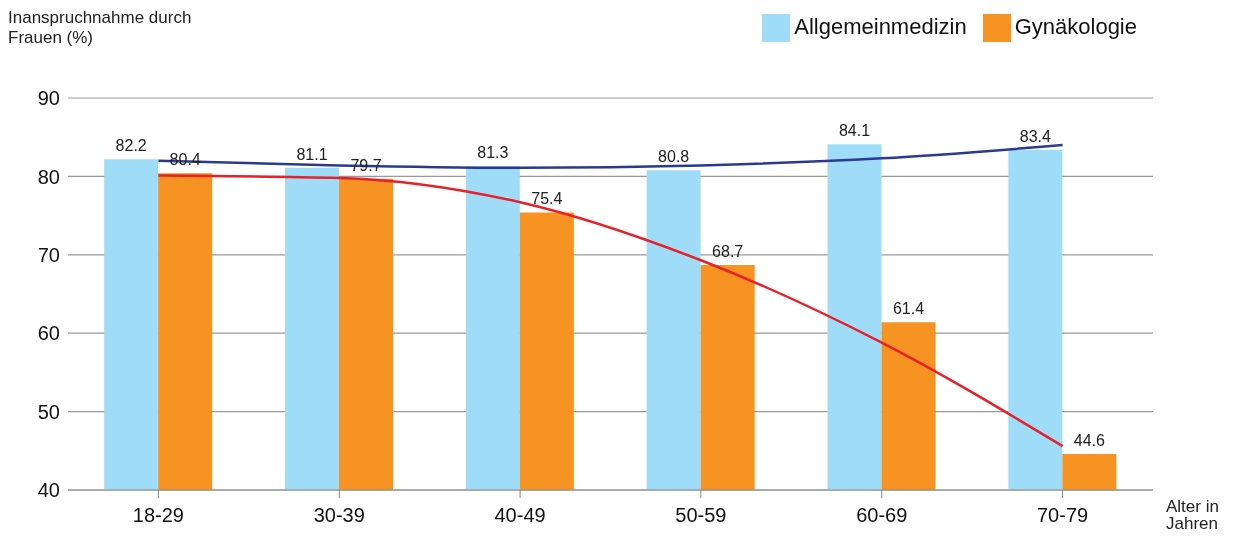 The height and width of the screenshot is (543, 1252). Describe the element at coordinates (48, 490) in the screenshot. I see `y-tick-label: 40` at that location.